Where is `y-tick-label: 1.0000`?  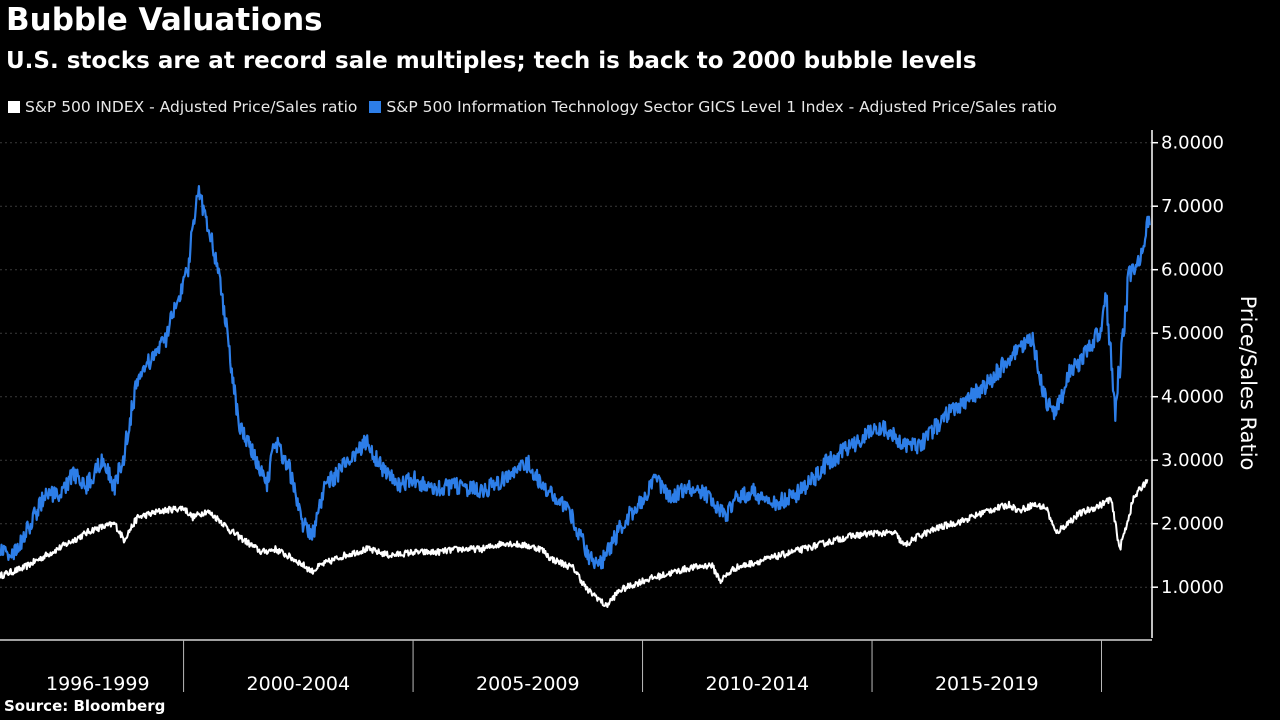 y-tick-label: 1.0000 is located at coordinates (1192, 587).